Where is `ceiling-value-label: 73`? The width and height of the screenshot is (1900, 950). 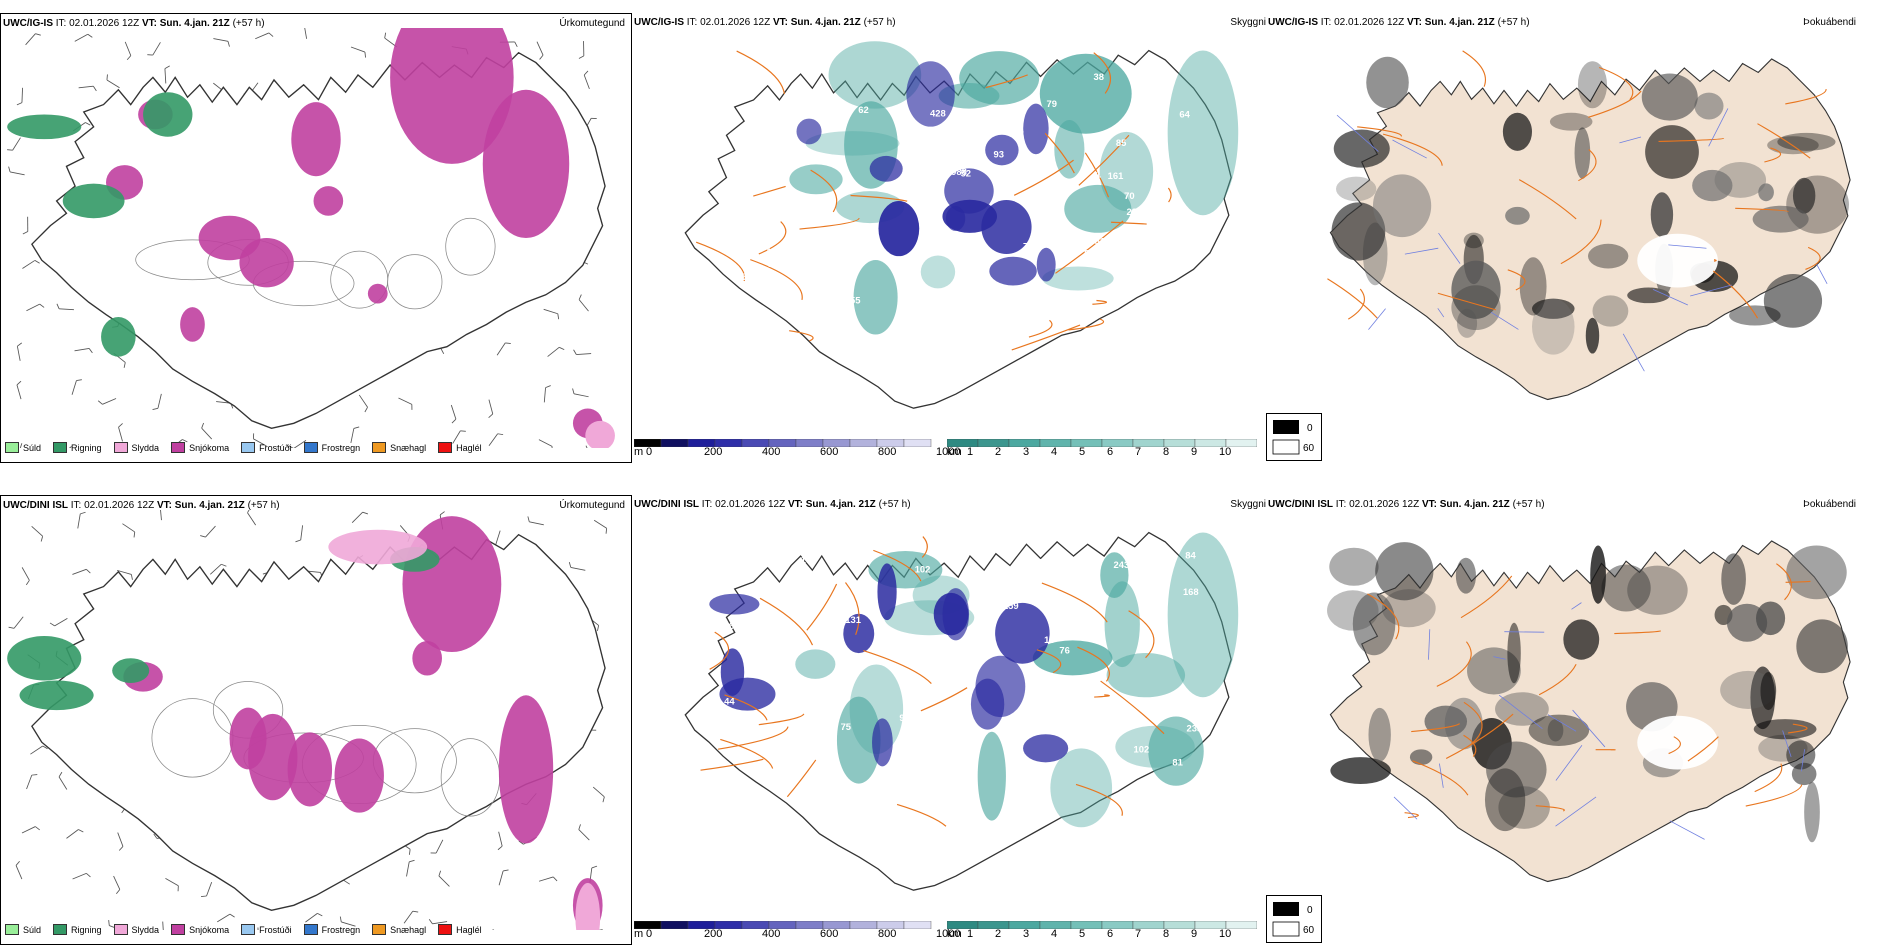
ceiling-value-label: 73 is located at coordinates (1028, 245).